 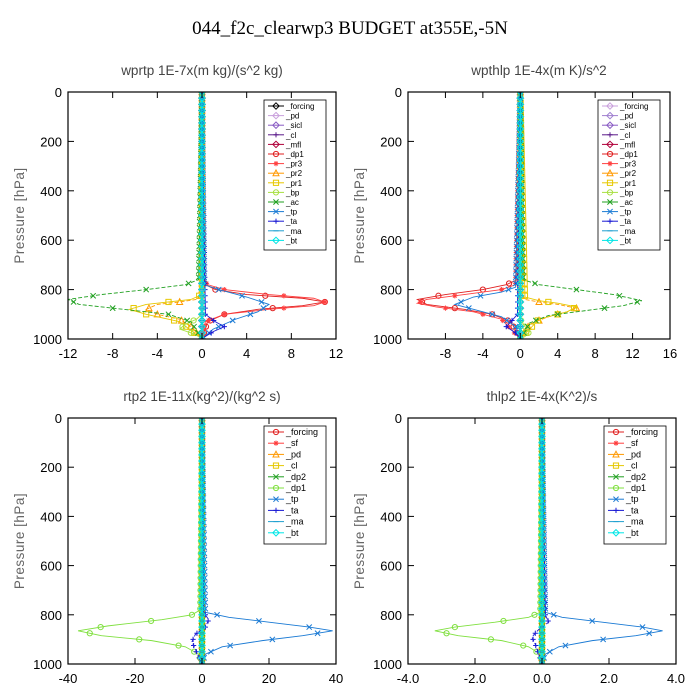 What do you see at coordinates (634, 522) in the screenshot?
I see `legend-label: _ma` at bounding box center [634, 522].